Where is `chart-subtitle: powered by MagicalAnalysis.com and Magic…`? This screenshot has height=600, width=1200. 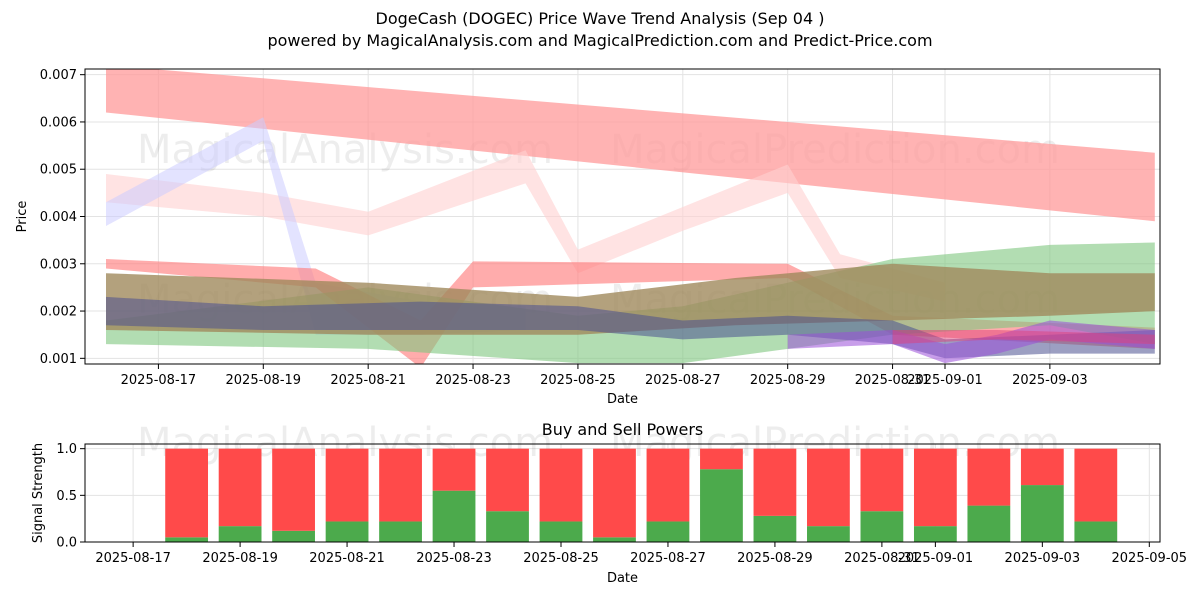 chart-subtitle: powered by MagicalAnalysis.com and Magic… is located at coordinates (600, 40).